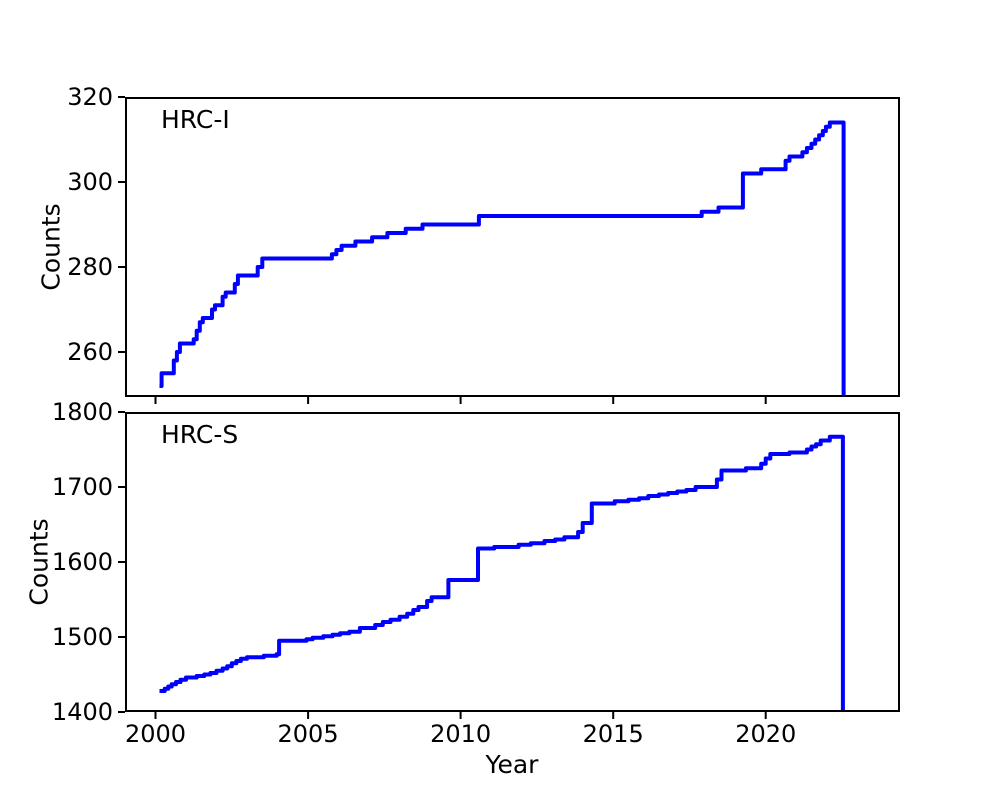 This screenshot has height=800, width=1000. Describe the element at coordinates (82, 487) in the screenshot. I see `y-tick-label: 1700` at that location.